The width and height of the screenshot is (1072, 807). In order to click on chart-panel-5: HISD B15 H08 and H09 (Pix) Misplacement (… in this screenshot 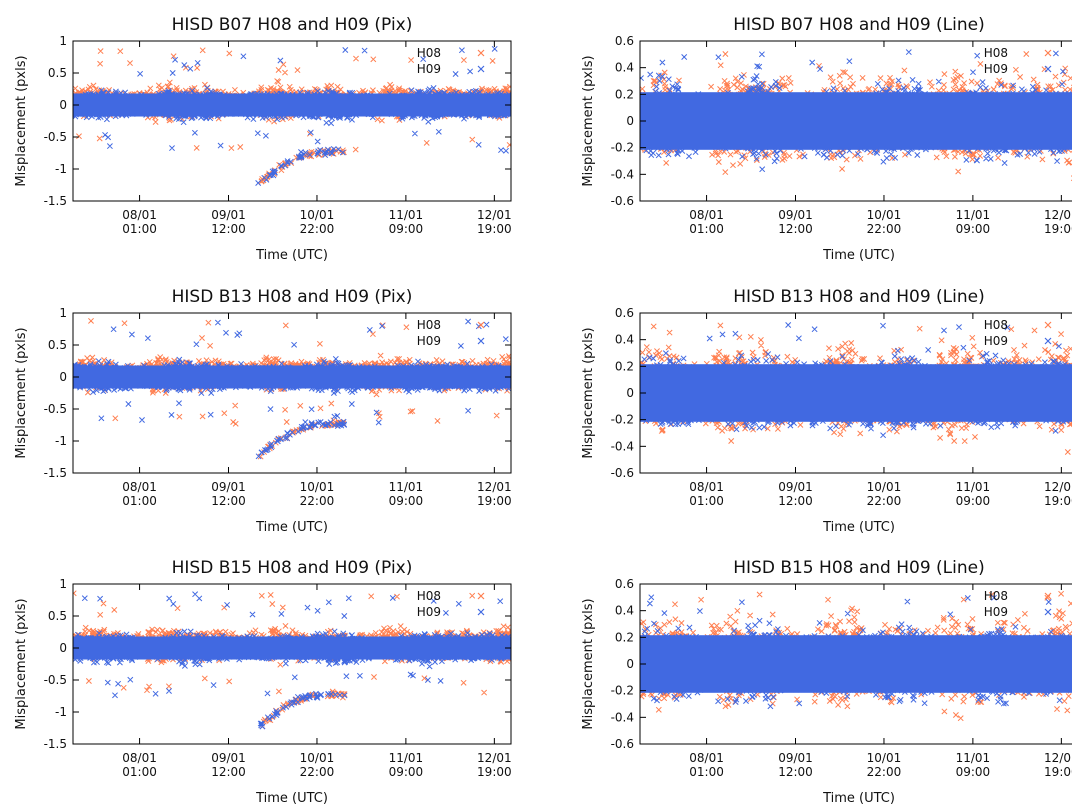, I will do `click(263, 682)`.